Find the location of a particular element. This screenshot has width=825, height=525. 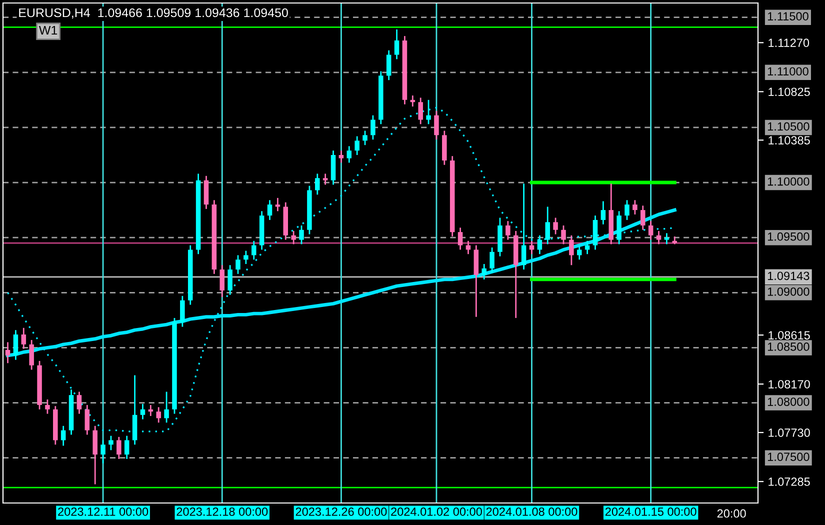

x-tick-label: 2023.12.26 00:00 is located at coordinates (341, 511).